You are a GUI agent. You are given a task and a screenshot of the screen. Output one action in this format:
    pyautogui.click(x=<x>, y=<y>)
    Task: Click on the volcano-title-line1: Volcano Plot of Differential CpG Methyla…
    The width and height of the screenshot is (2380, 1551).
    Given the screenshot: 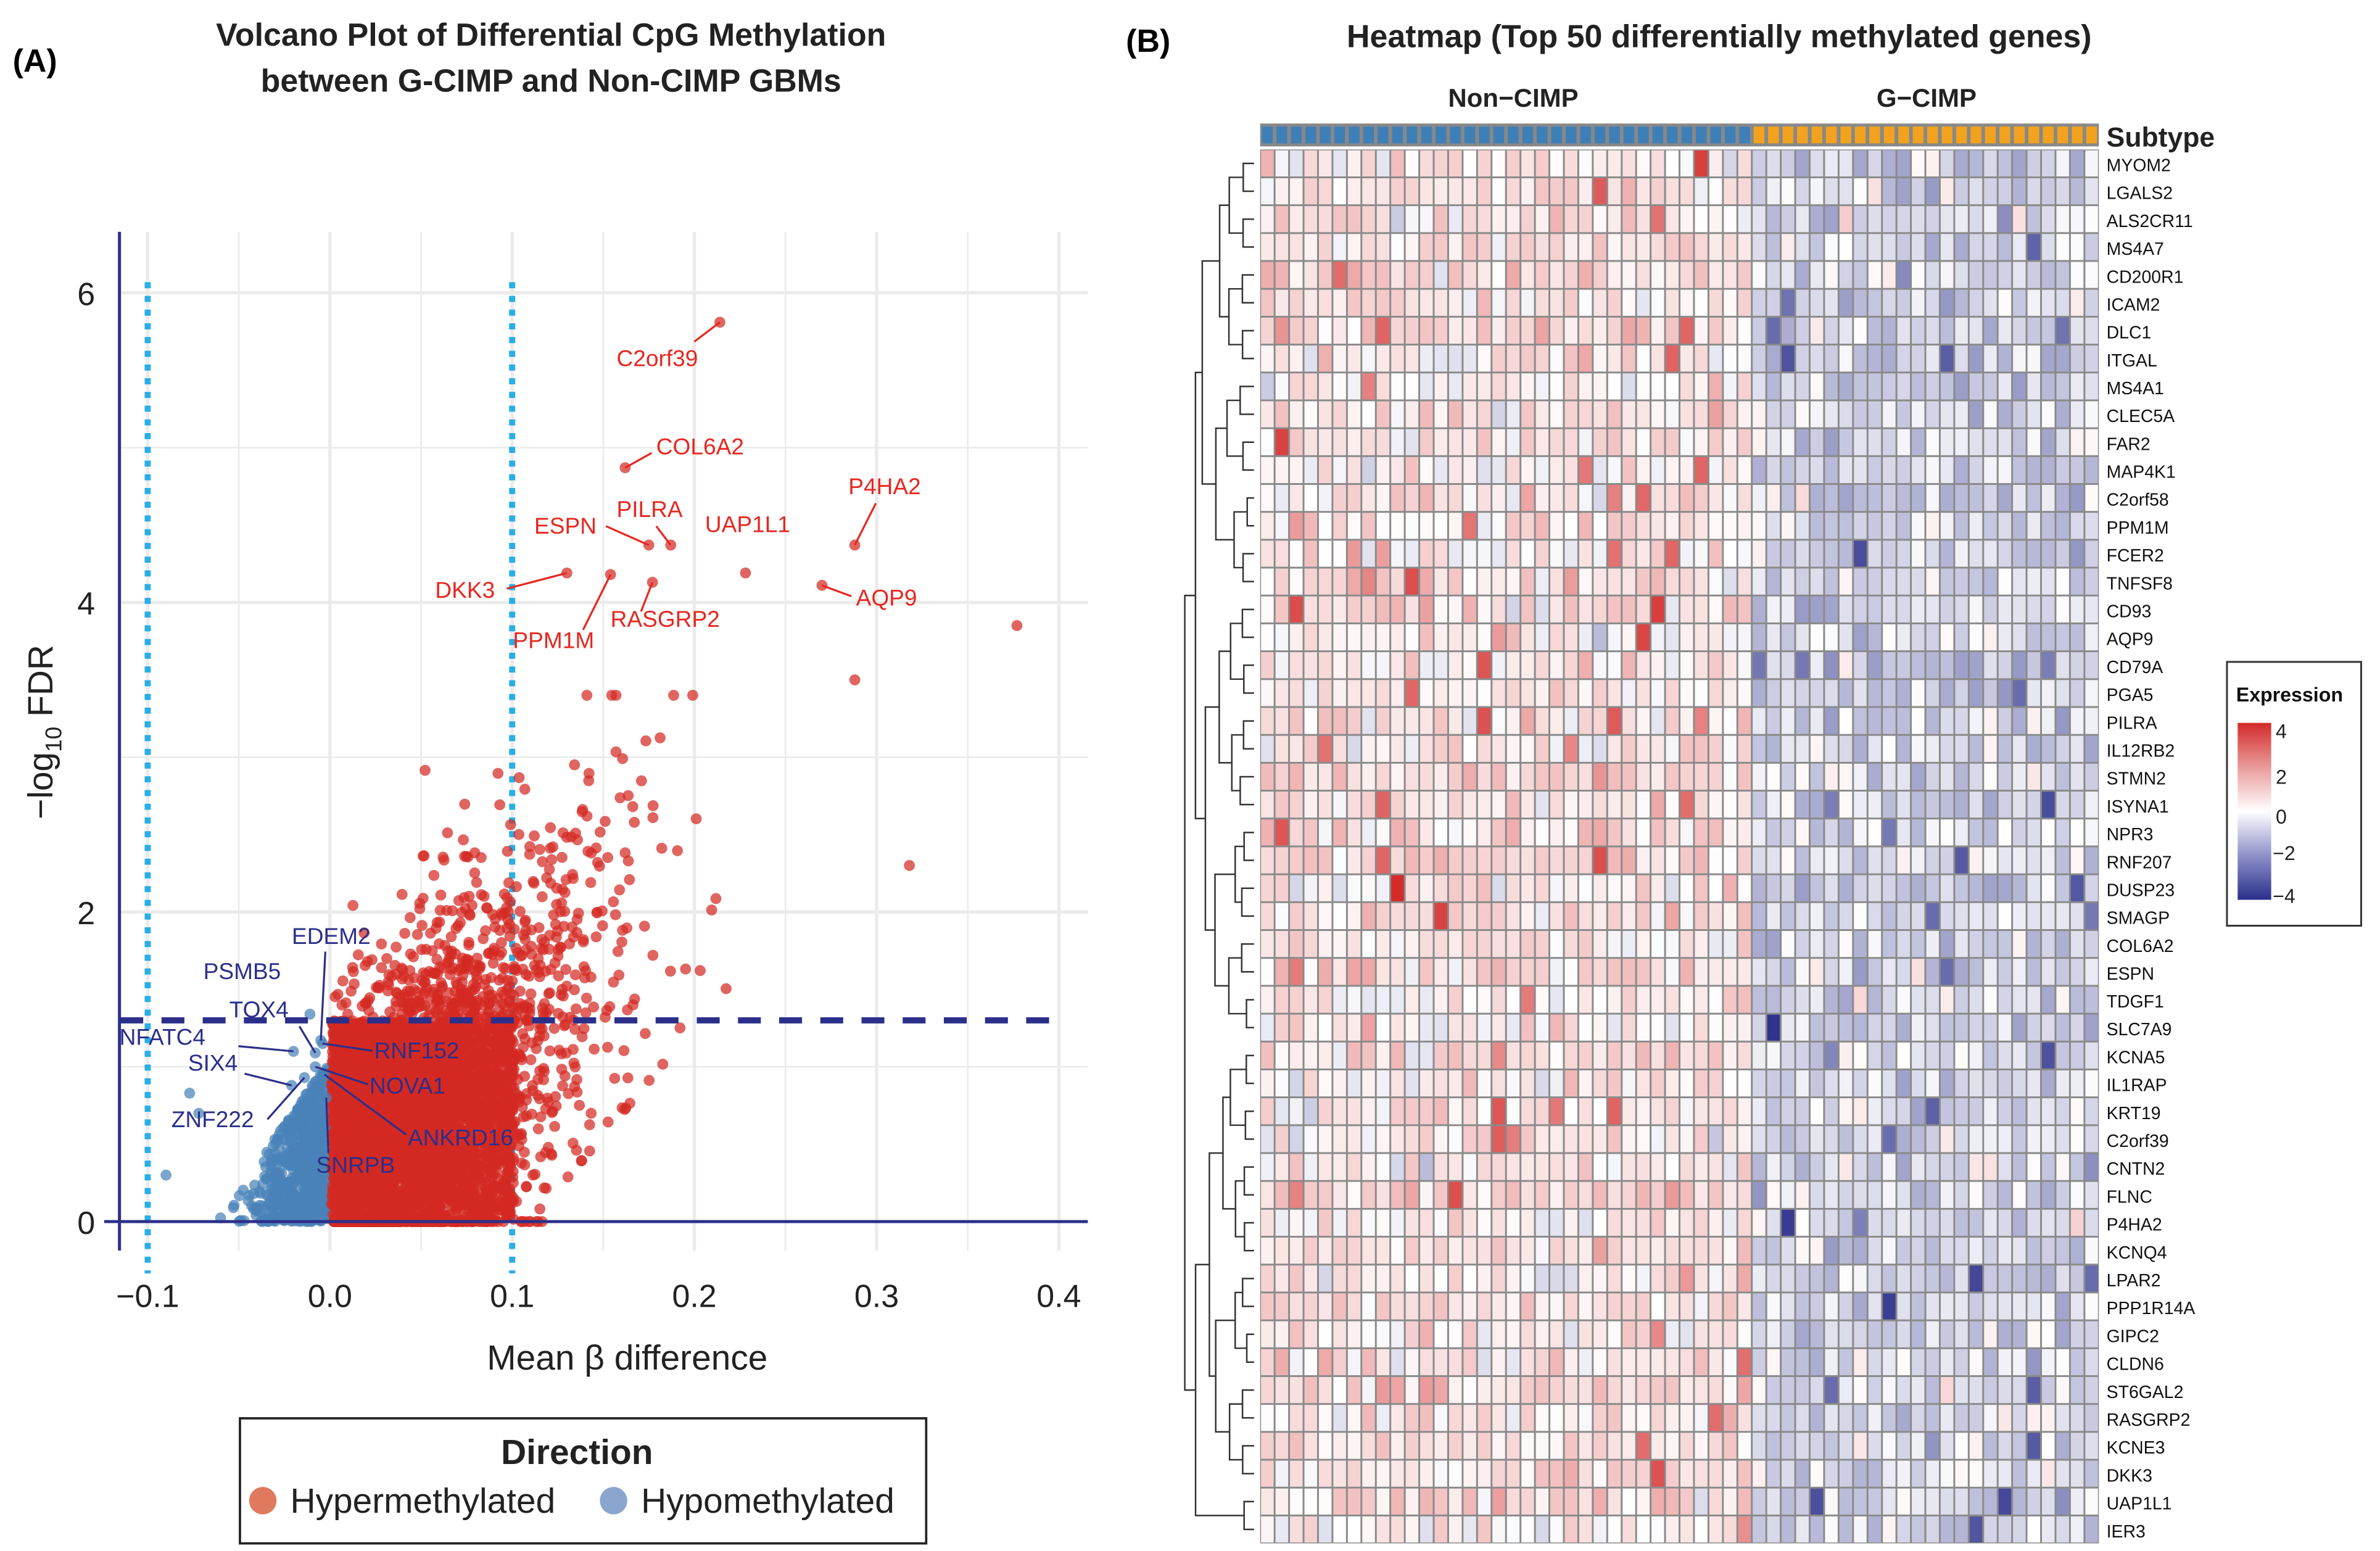 What is the action you would take?
    pyautogui.click(x=551, y=35)
    